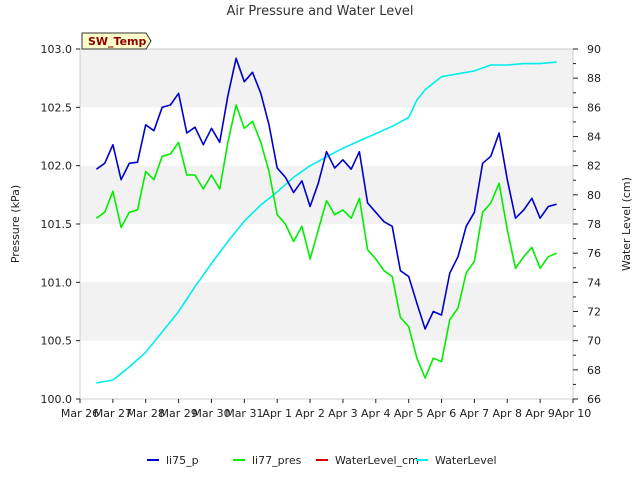 The height and width of the screenshot is (480, 640). I want to click on y-tick-label: 101.0, so click(57, 282).